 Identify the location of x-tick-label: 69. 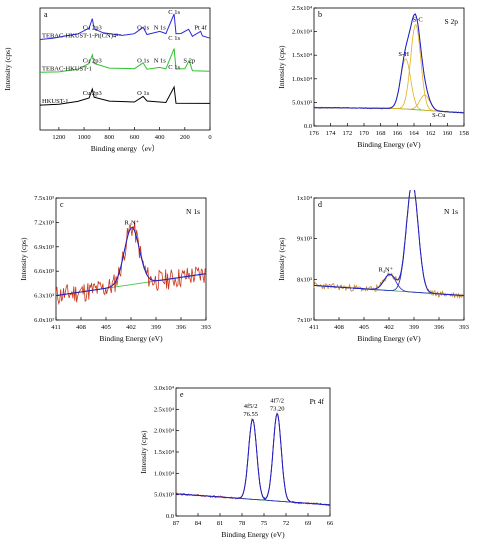
(308, 523).